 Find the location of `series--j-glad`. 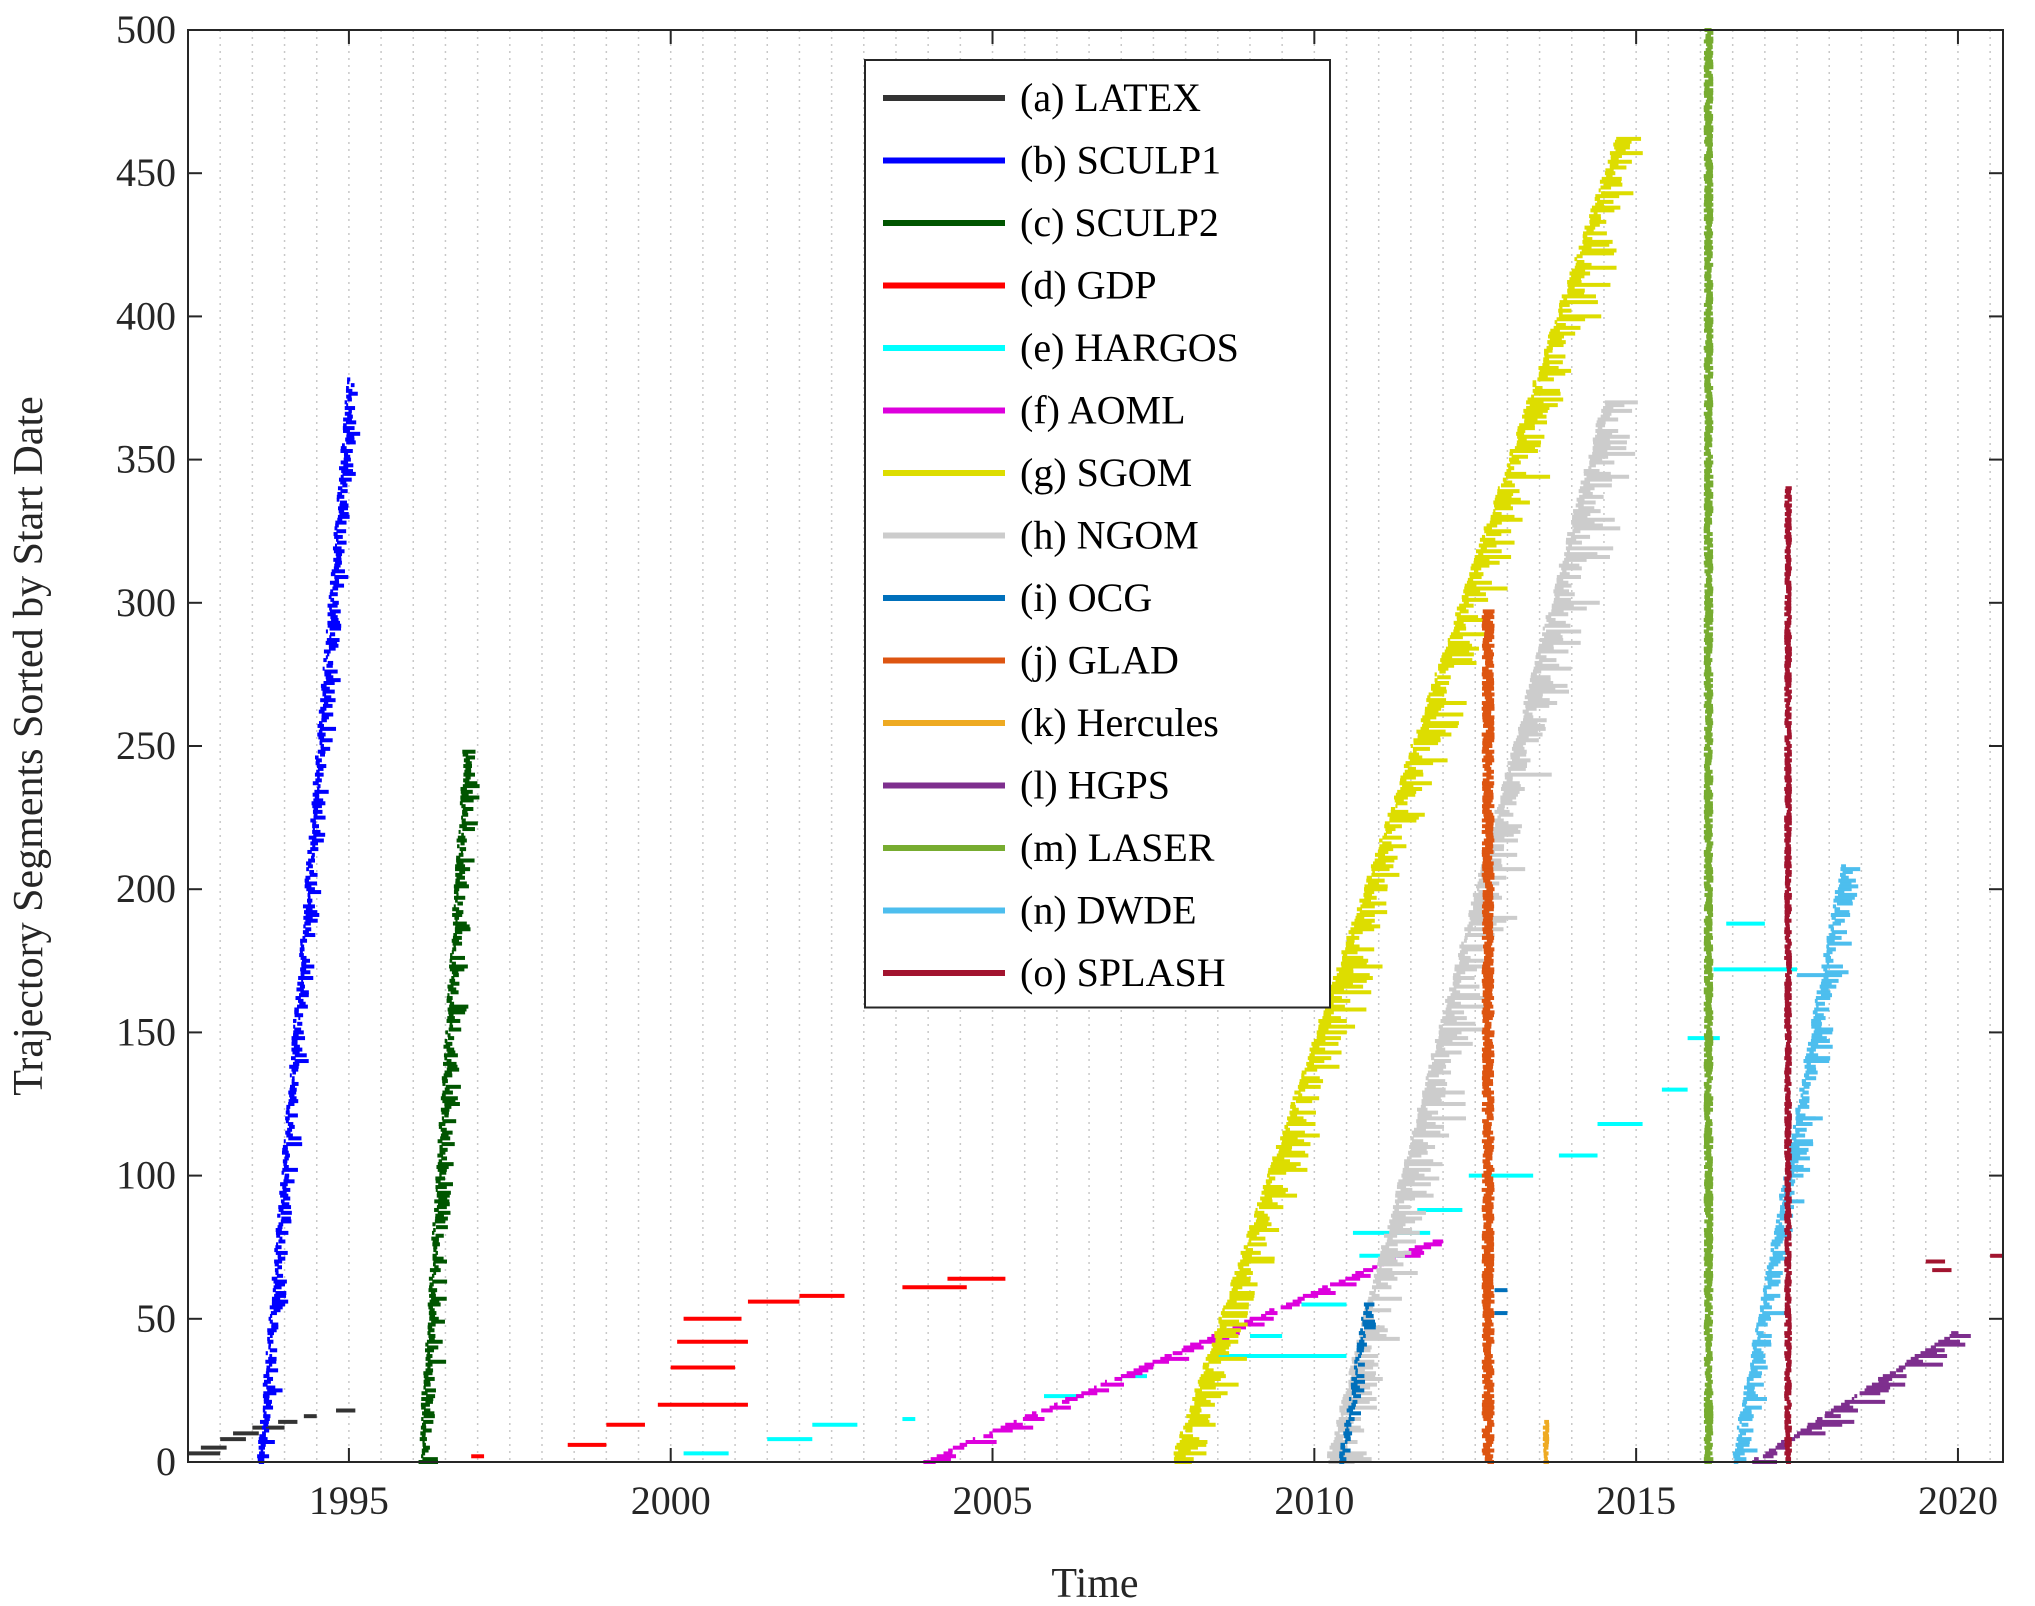

series--j-glad is located at coordinates (1488, 1036).